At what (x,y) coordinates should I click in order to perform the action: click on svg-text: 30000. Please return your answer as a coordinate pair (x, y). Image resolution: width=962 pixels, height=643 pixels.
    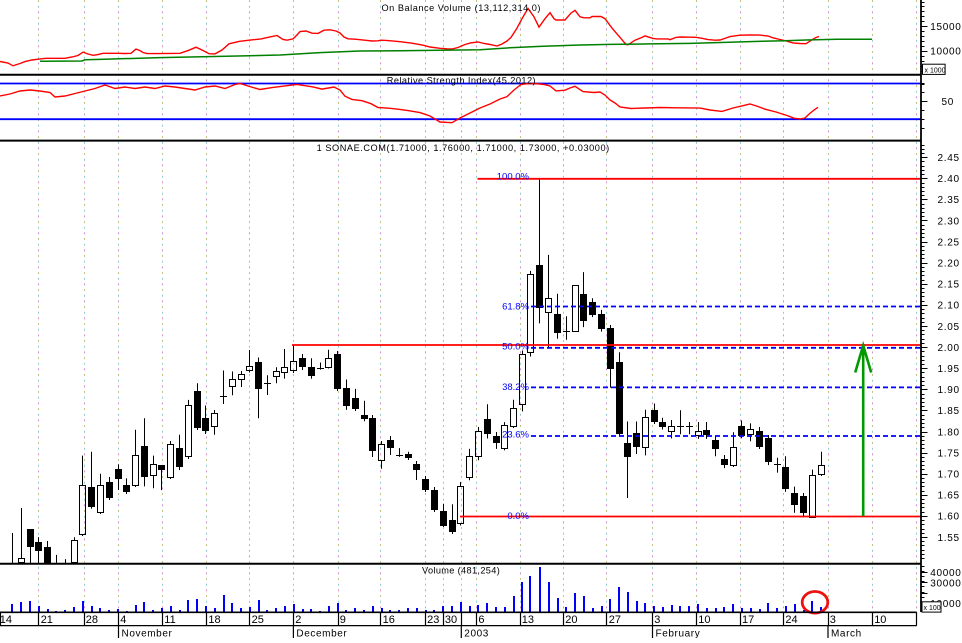
    Looking at the image, I should click on (945, 583).